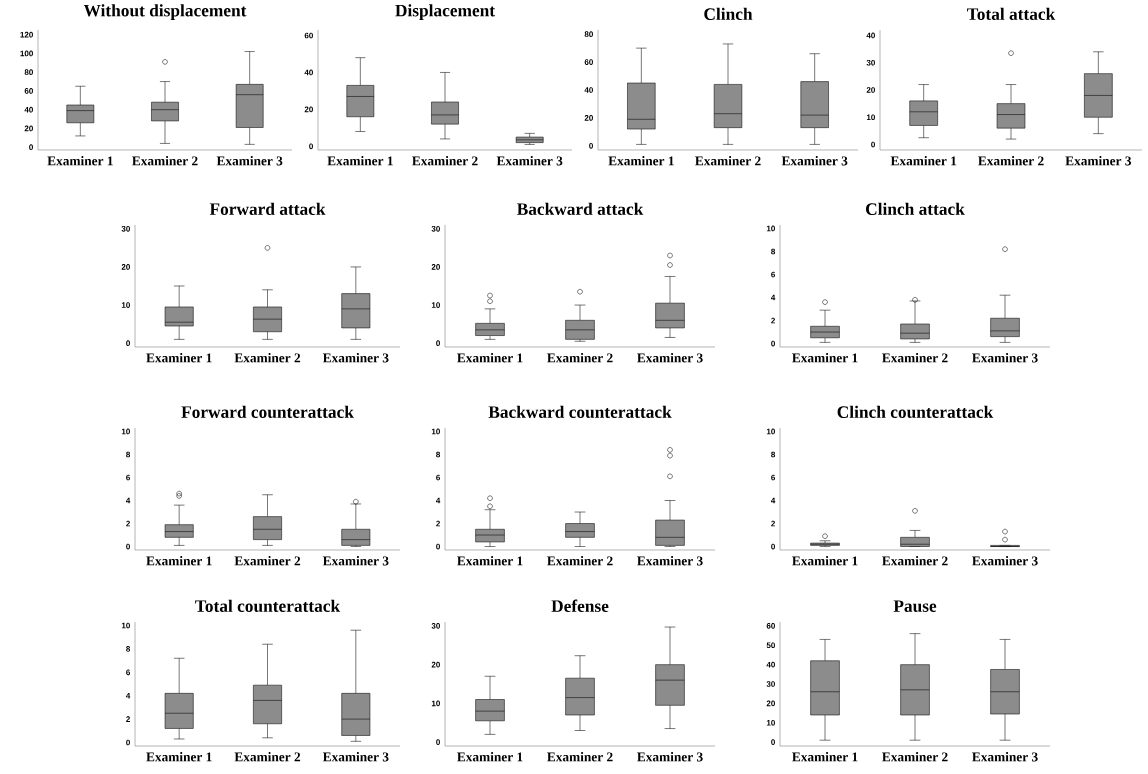 This screenshot has width=1148, height=774. Describe the element at coordinates (580, 605) in the screenshot. I see `chart-title: Defense` at that location.